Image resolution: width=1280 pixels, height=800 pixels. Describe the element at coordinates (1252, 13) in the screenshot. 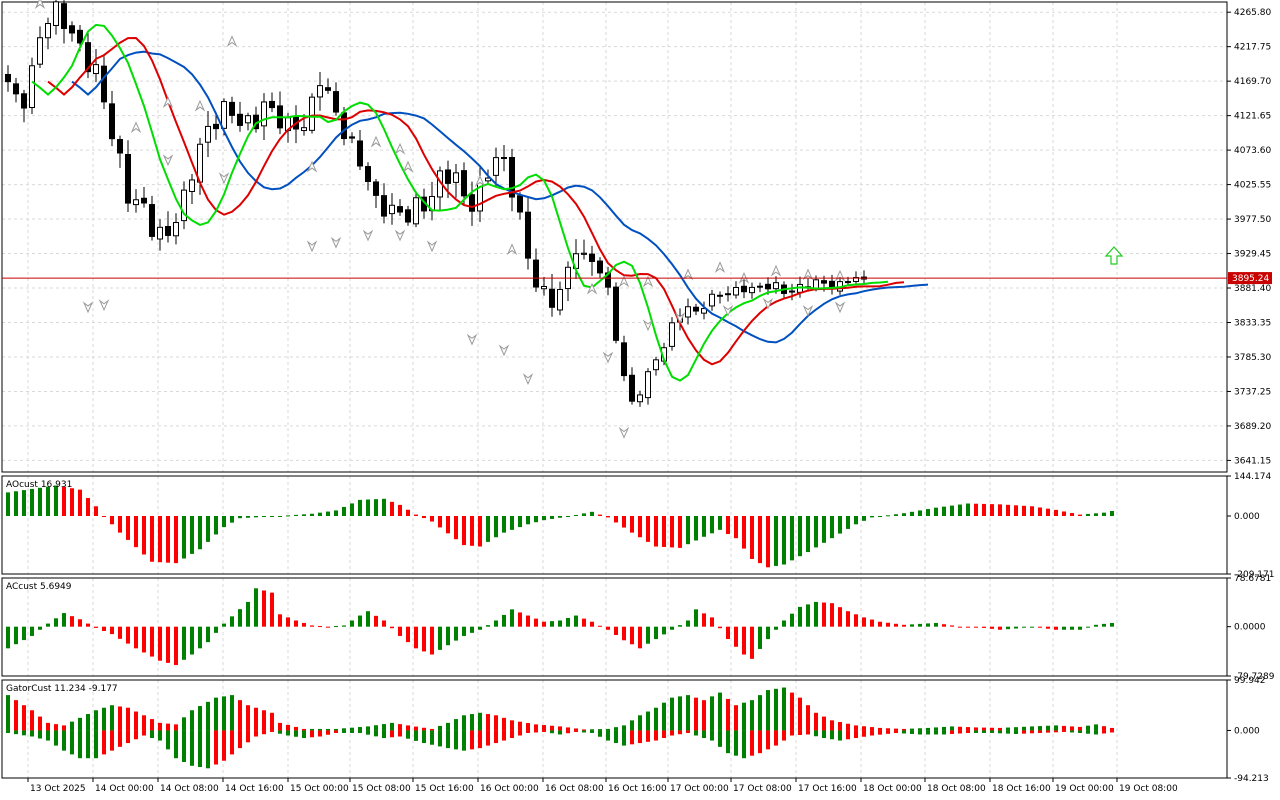

I see `y-tick-label: 4265.80` at that location.